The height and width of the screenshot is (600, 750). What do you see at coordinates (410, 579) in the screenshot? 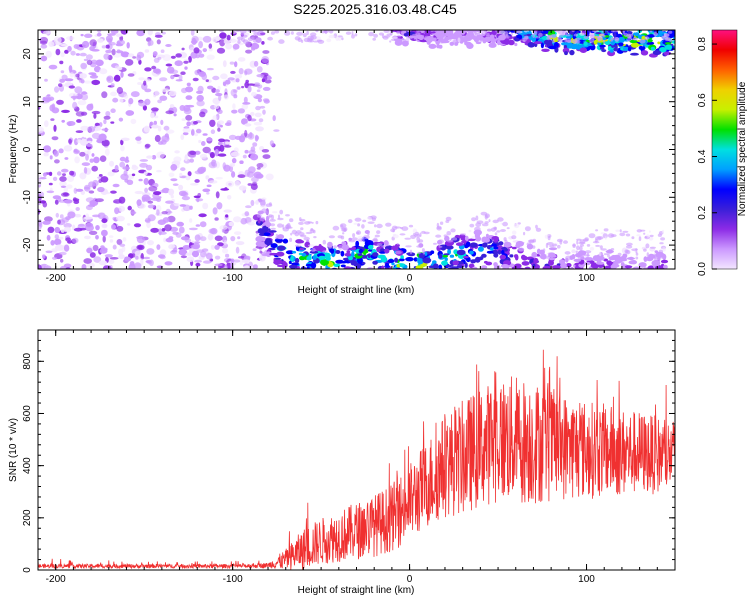
I see `snr-xtick-label: 0` at bounding box center [410, 579].